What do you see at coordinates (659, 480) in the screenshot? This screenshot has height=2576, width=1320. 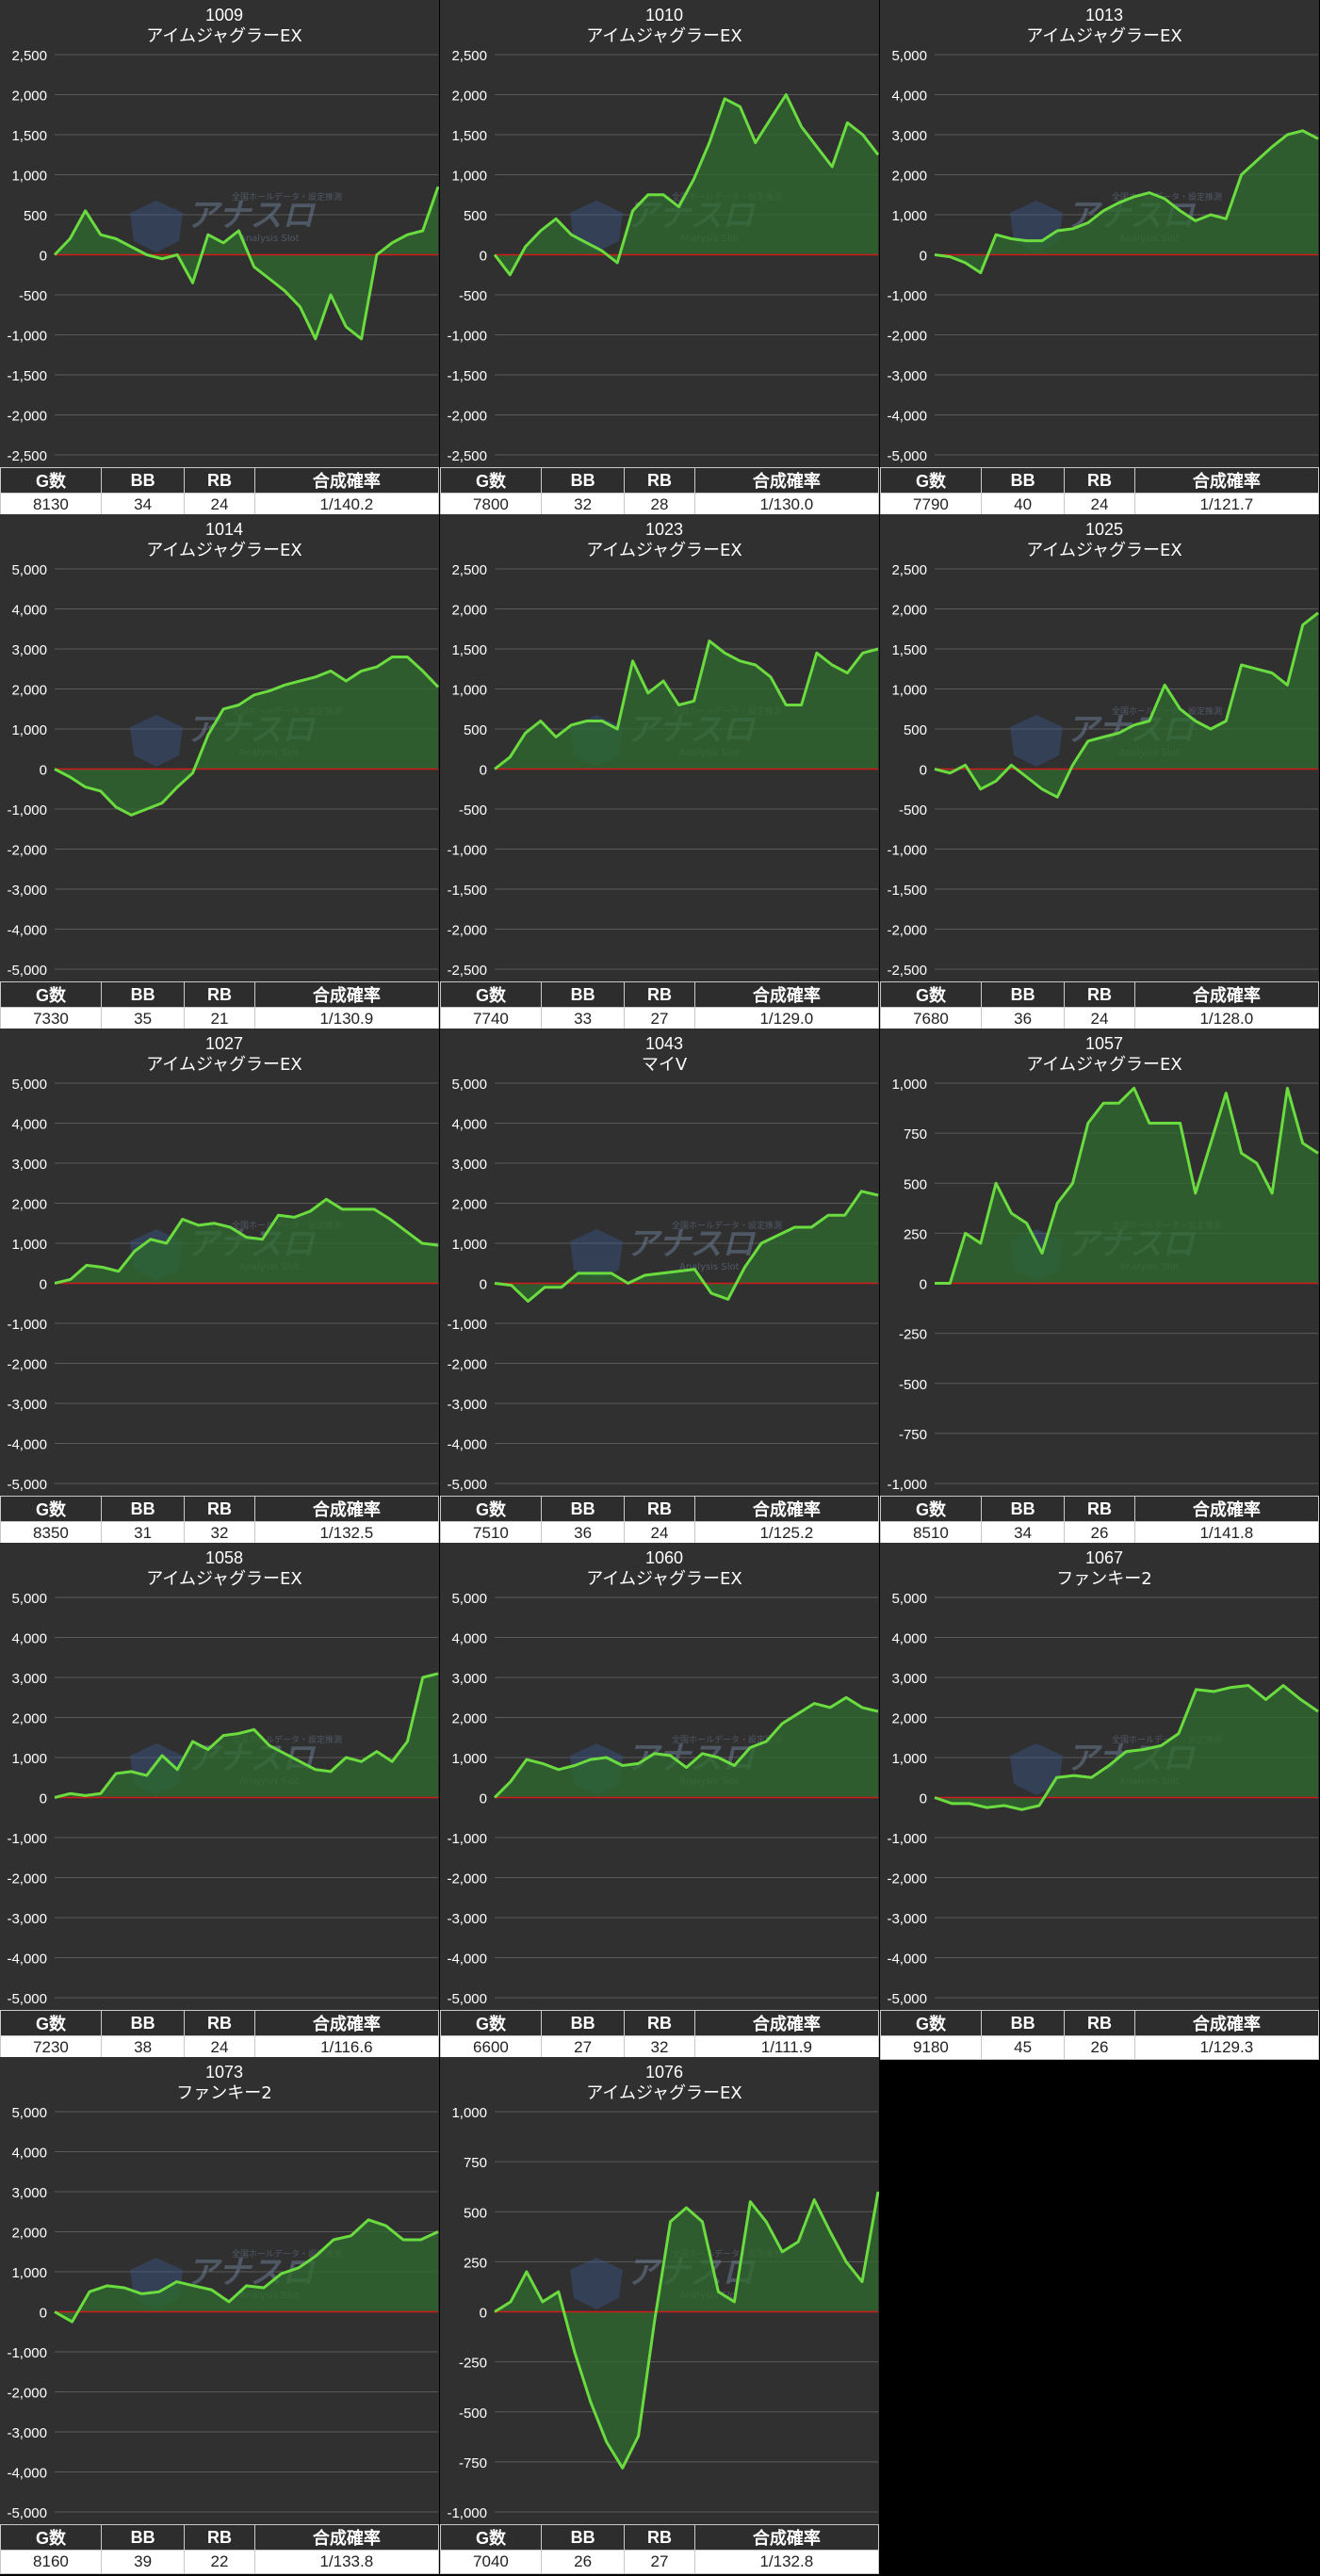 I see `header-rb: RB` at bounding box center [659, 480].